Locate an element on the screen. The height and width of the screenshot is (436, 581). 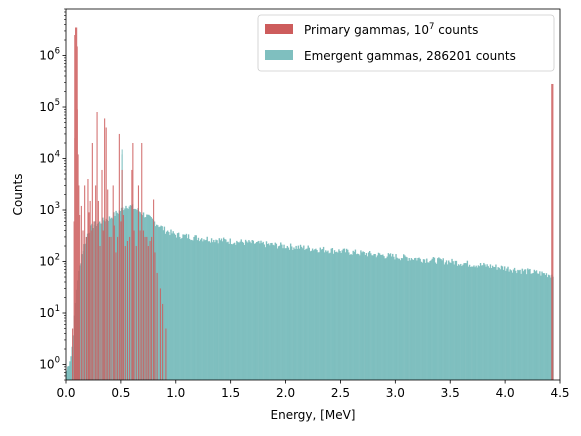
x-tick-label: 2.5 is located at coordinates (340, 393).